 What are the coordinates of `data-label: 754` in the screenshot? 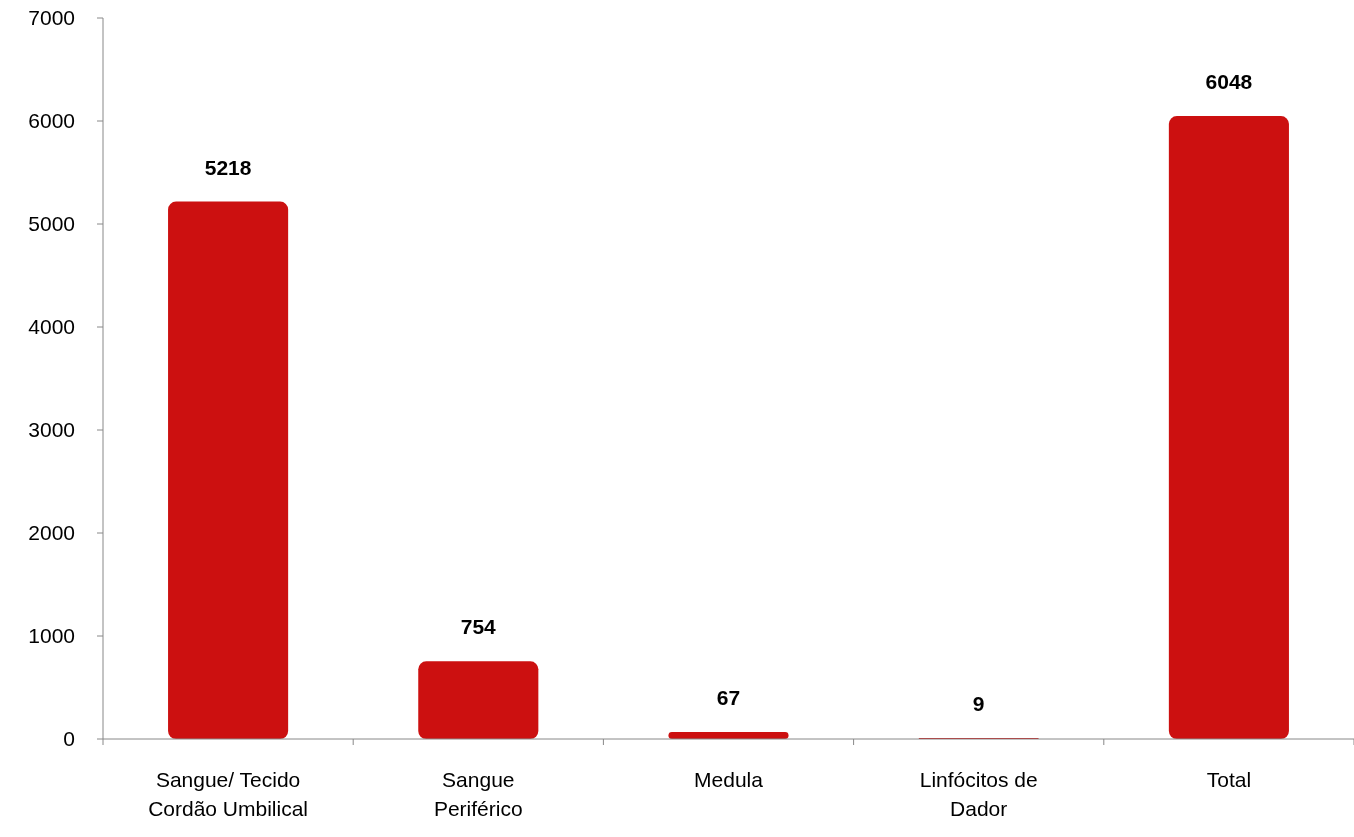 It's located at (478, 627).